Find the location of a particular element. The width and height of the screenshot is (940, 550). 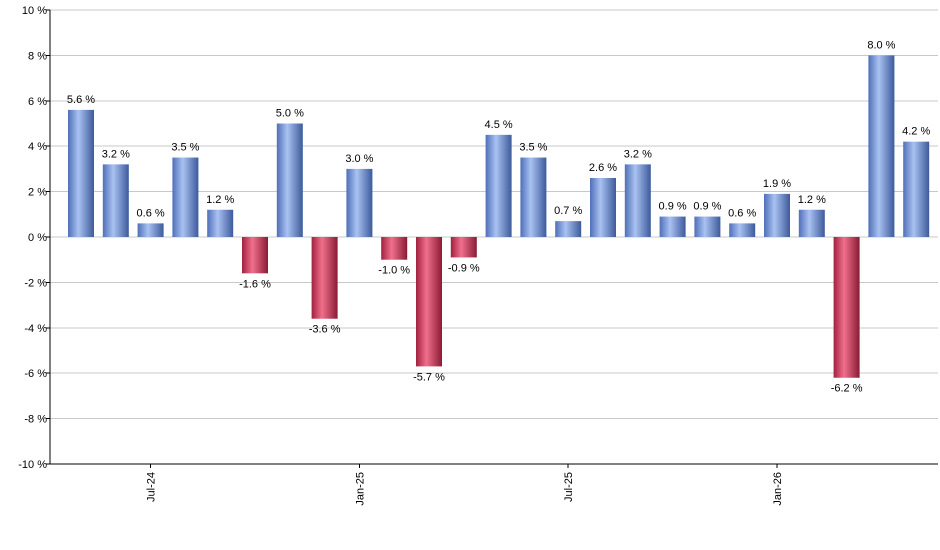

y-tick-label: 2 % is located at coordinates (37, 193).